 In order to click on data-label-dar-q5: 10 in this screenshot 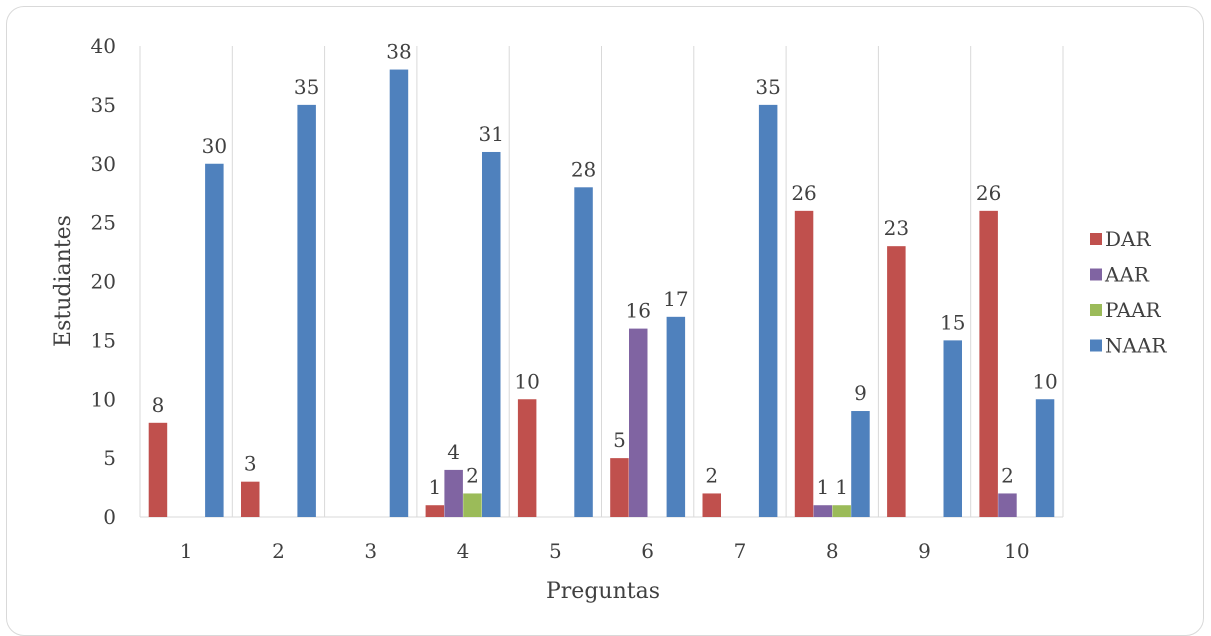, I will do `click(526, 381)`.